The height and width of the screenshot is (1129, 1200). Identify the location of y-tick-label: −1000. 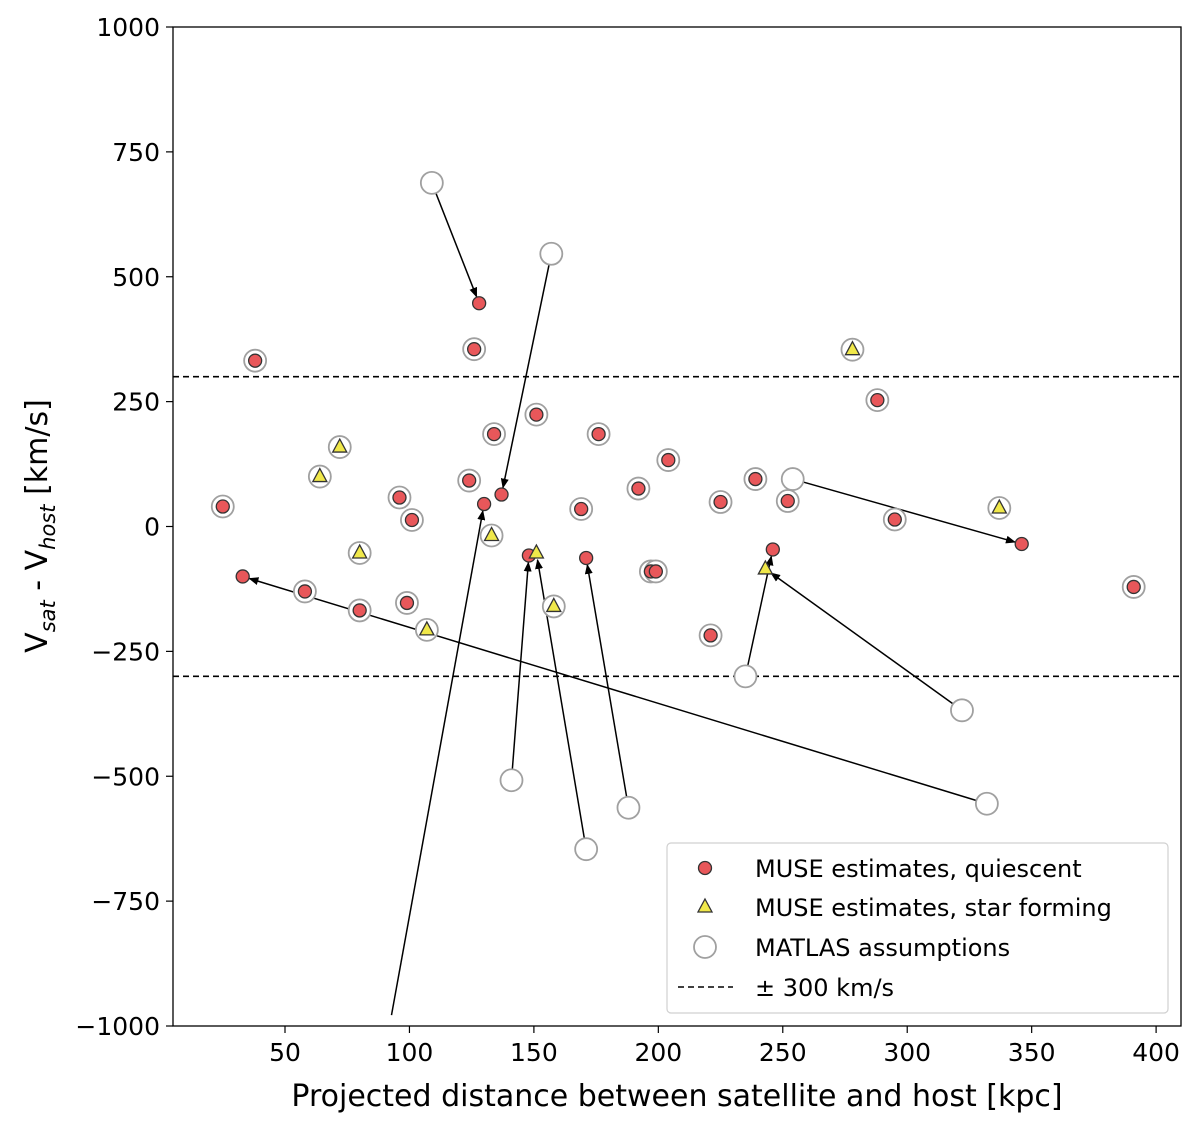
(117, 1026).